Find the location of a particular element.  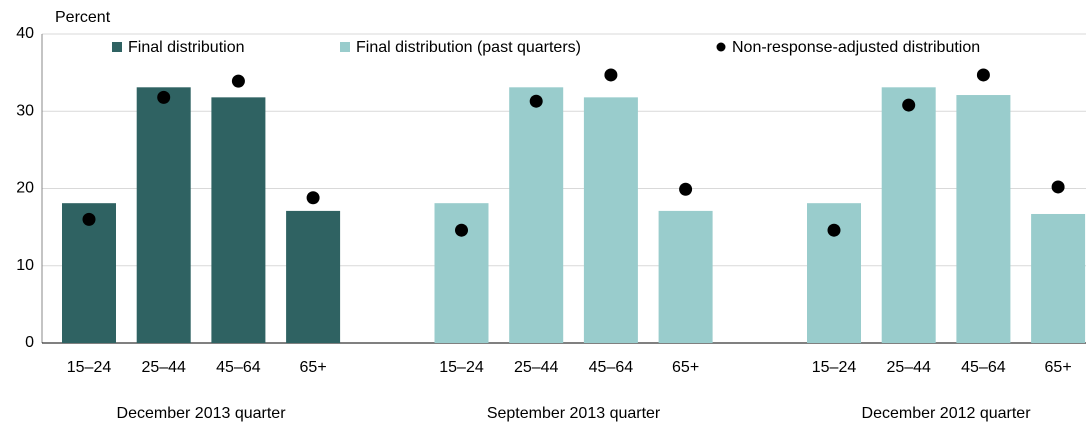

legend-label: Final distribution (past quarters) is located at coordinates (468, 47).